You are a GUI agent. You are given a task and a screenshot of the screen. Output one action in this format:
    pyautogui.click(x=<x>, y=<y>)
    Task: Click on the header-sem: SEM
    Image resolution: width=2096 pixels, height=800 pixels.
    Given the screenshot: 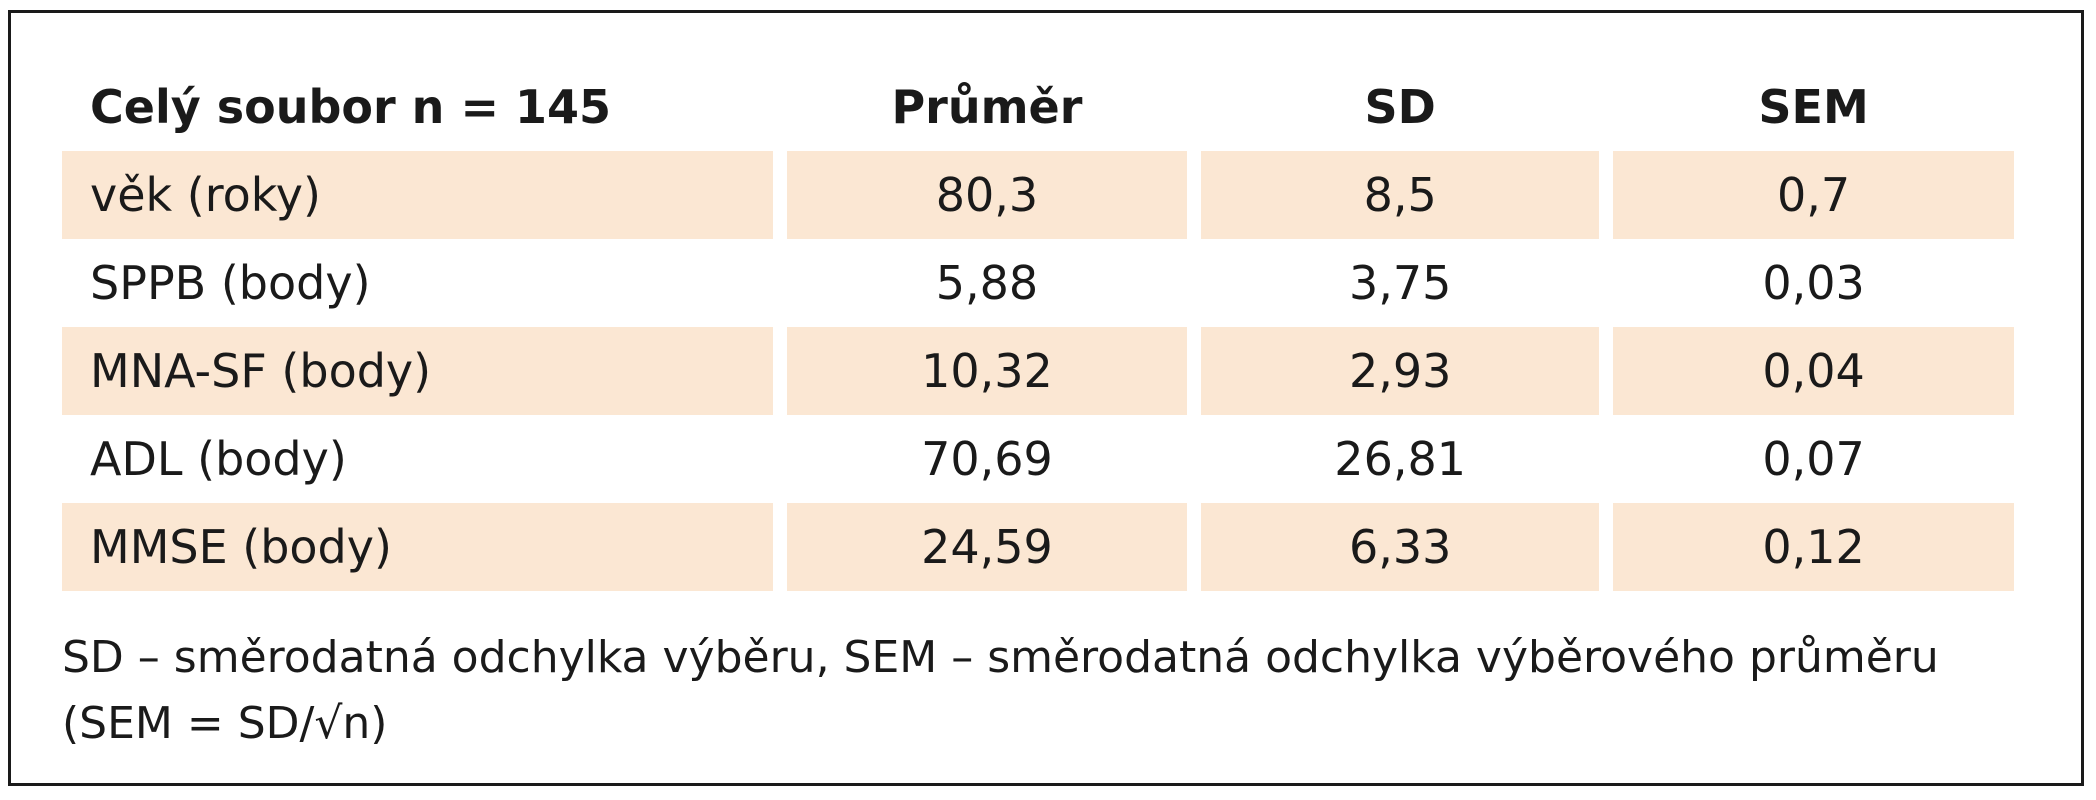 What is the action you would take?
    pyautogui.click(x=1813, y=107)
    